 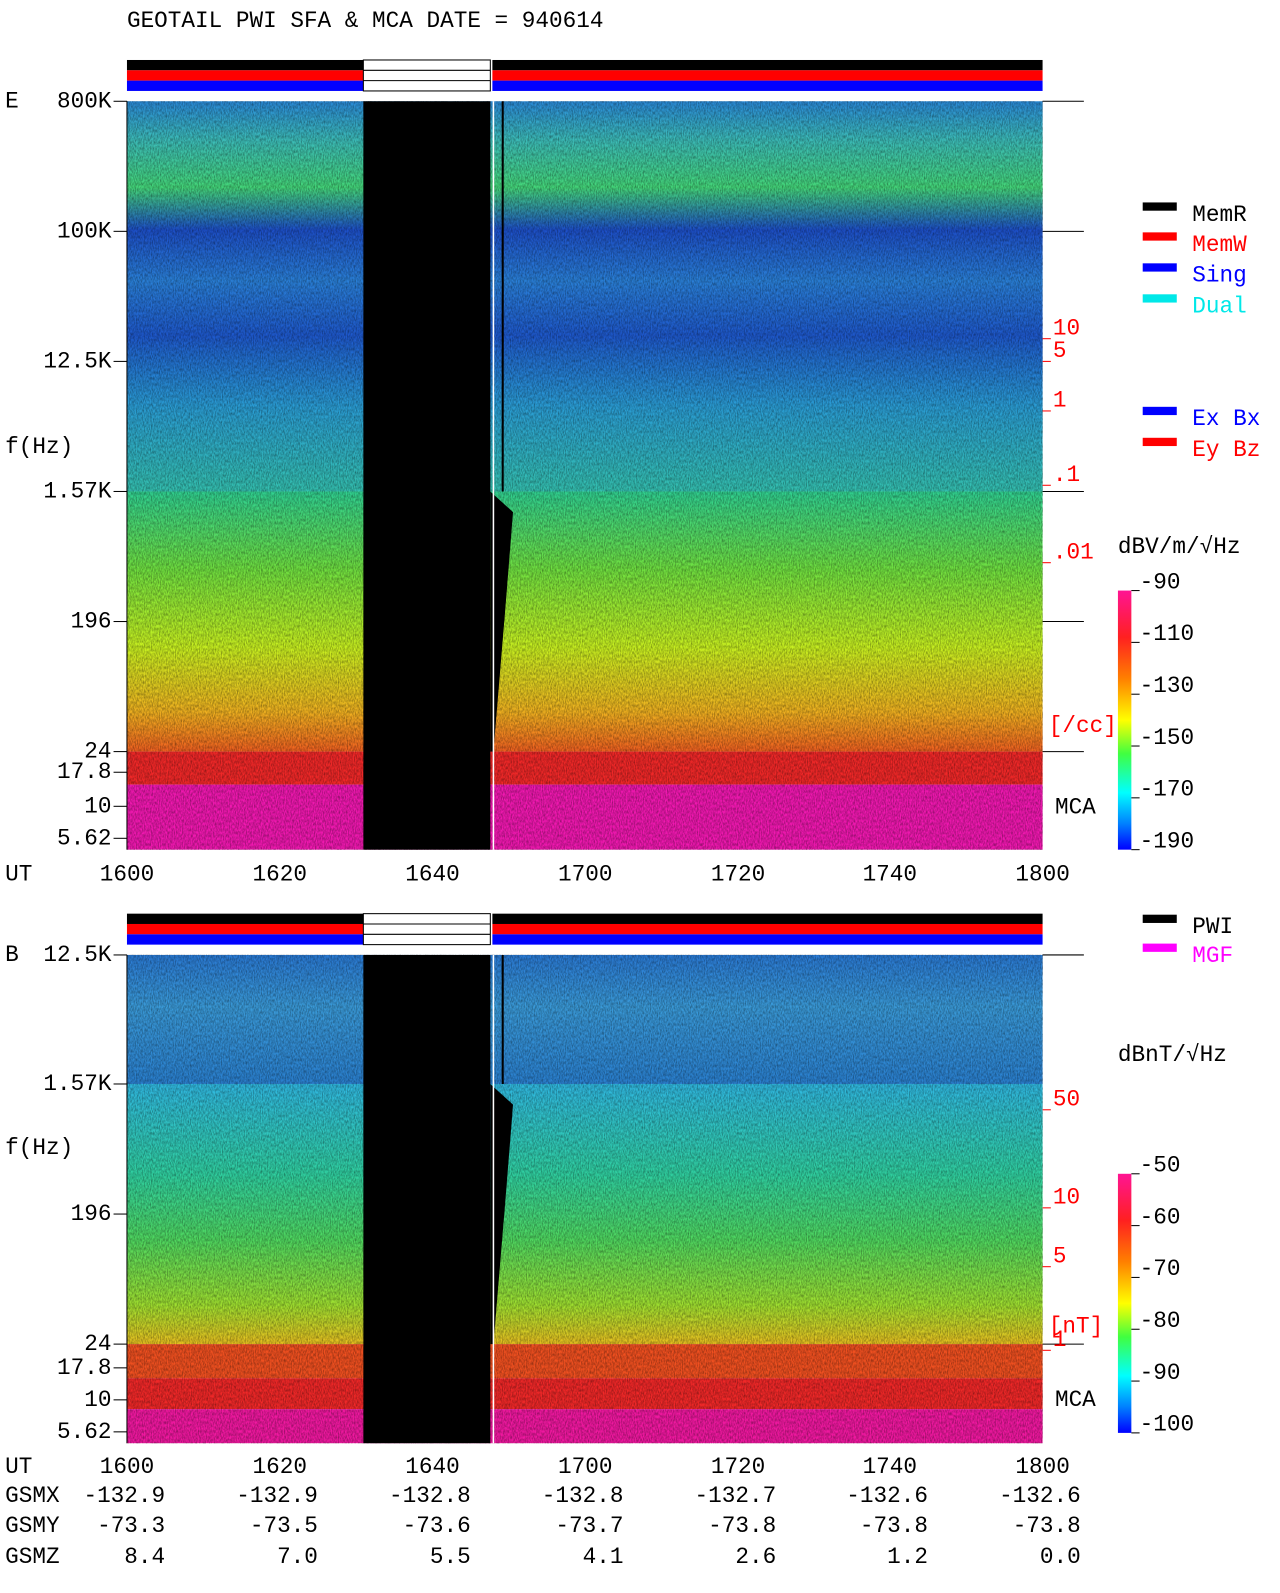 What do you see at coordinates (32, 1557) in the screenshot?
I see `orbit-label: GSMZ` at bounding box center [32, 1557].